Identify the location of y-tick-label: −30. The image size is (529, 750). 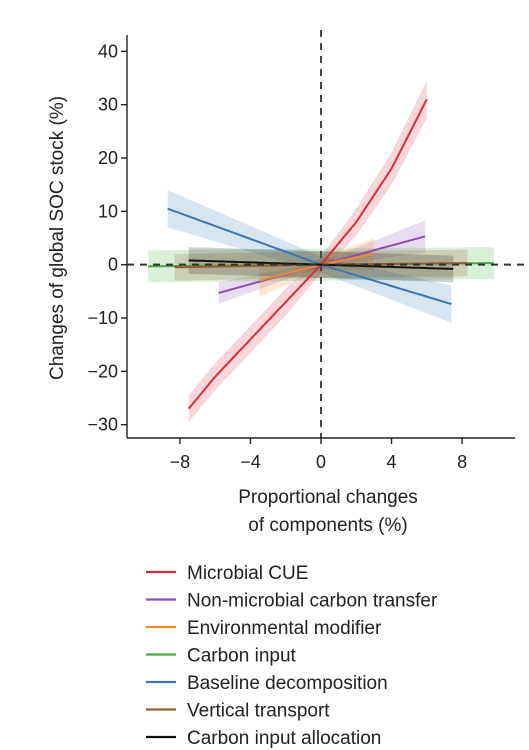
(102, 425).